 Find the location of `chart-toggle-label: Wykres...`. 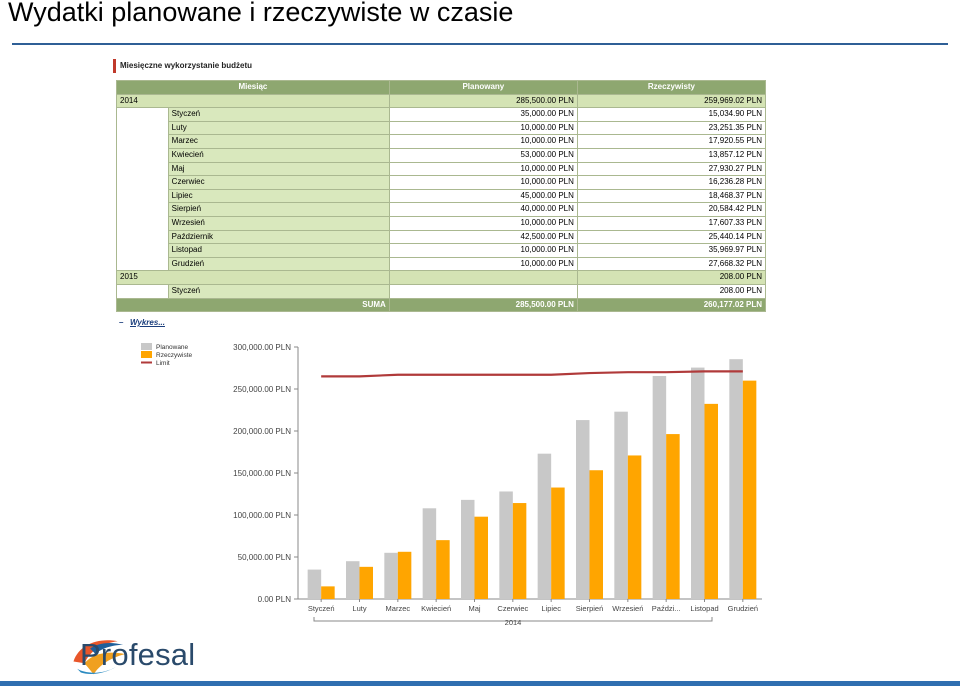

chart-toggle-label: Wykres... is located at coordinates (147, 322).